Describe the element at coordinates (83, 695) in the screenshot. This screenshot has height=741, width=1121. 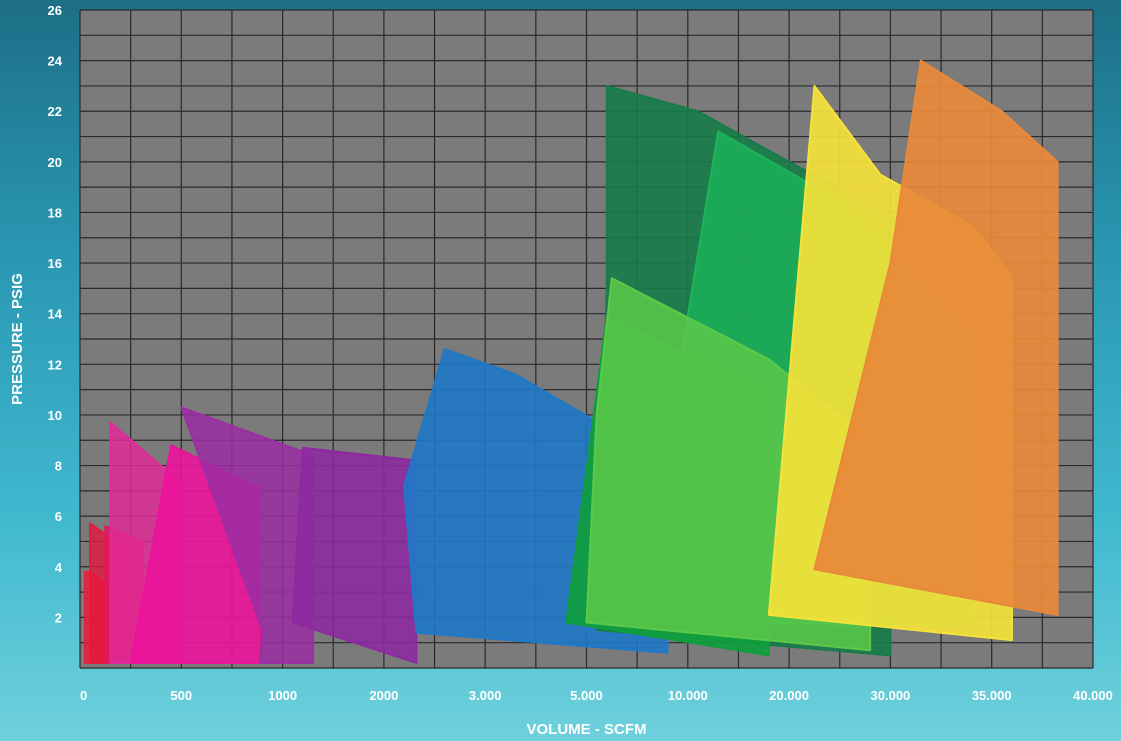
I see `x-tick-label: 0` at that location.